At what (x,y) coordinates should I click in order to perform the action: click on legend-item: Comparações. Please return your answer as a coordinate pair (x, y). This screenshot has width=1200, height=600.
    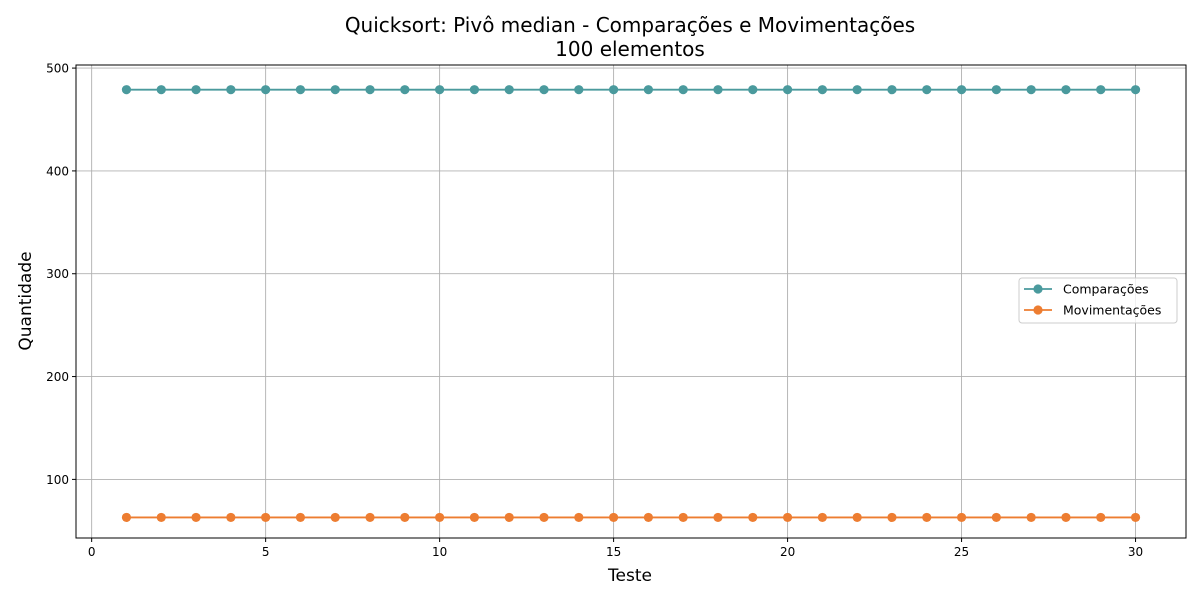
    Looking at the image, I should click on (1086, 289).